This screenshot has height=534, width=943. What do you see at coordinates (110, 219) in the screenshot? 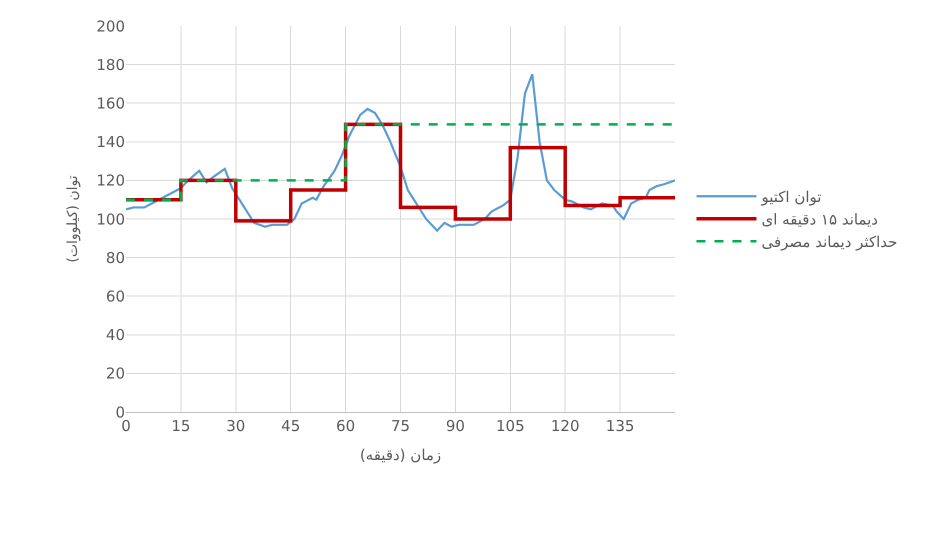
I see `y-tick-label: 100` at bounding box center [110, 219].